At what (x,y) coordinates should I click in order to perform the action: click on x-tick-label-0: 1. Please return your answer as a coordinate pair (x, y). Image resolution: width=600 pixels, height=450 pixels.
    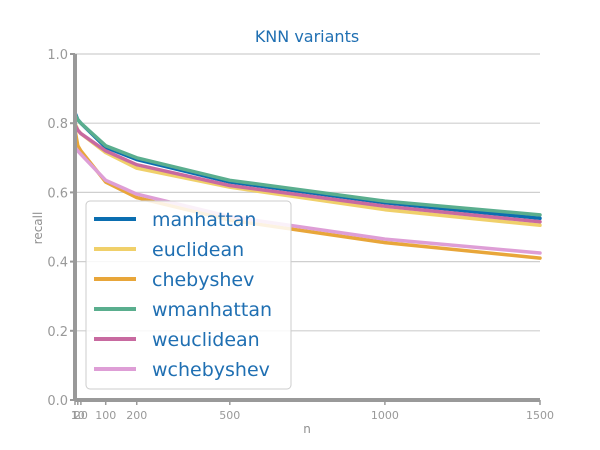
    Looking at the image, I should click on (75, 415).